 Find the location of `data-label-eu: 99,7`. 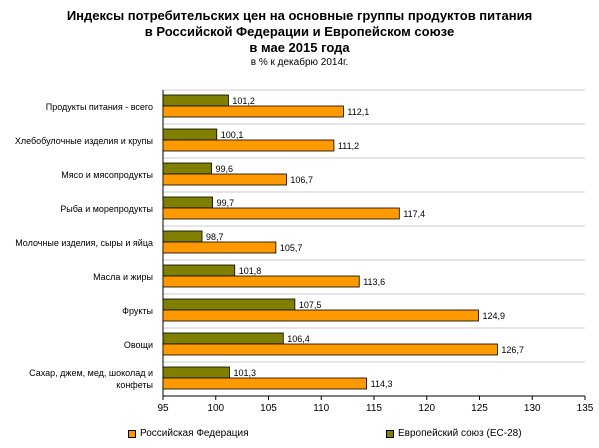

data-label-eu: 99,7 is located at coordinates (226, 203).